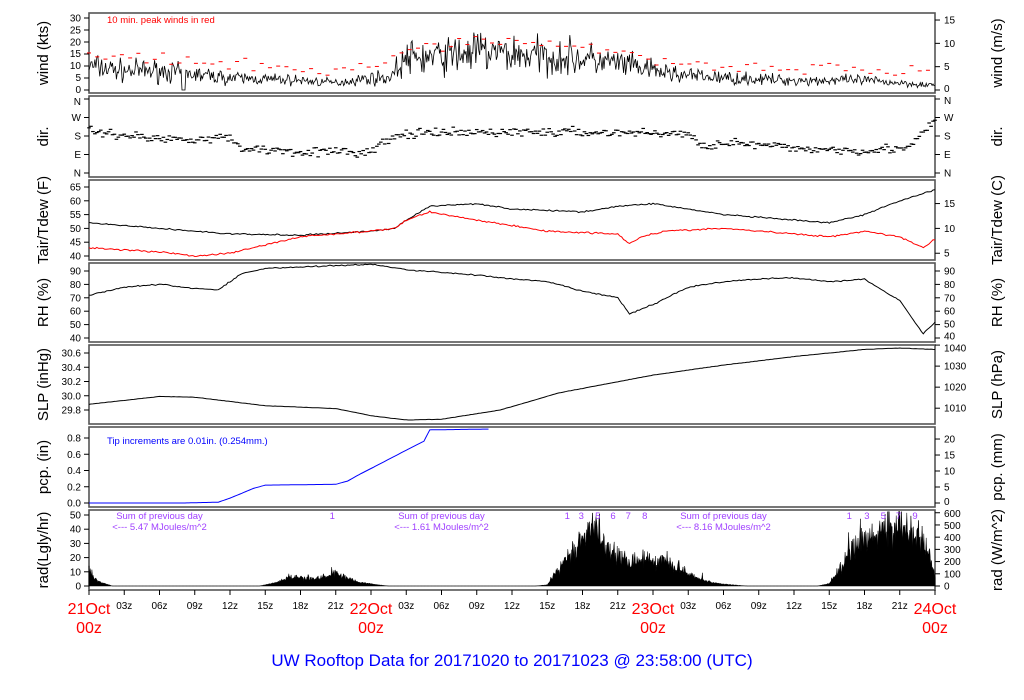 This screenshot has height=700, width=1024. What do you see at coordinates (997, 384) in the screenshot?
I see `slp-ylabel-right: SLP (hPa)` at bounding box center [997, 384].